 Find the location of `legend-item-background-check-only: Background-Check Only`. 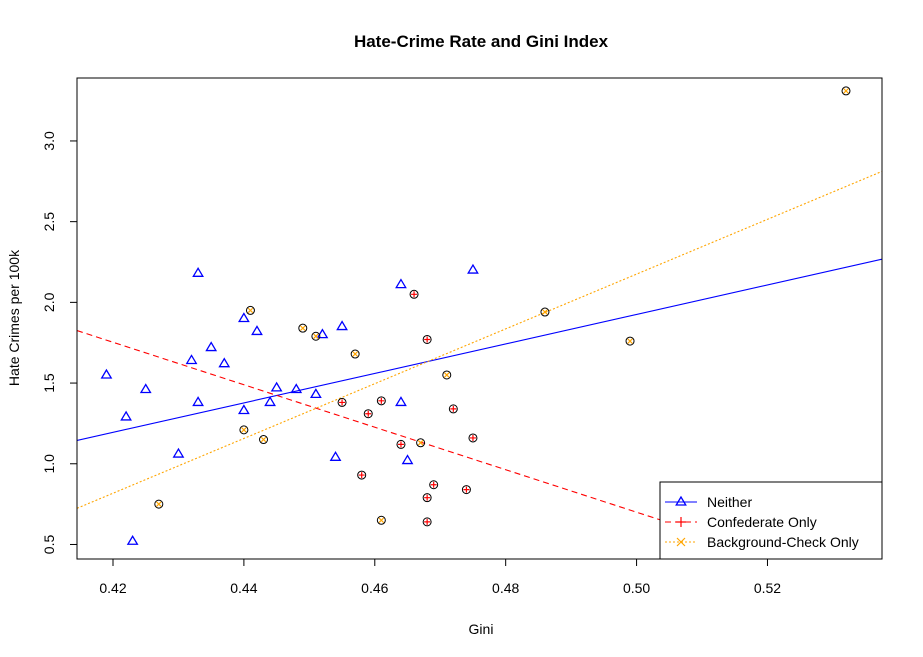

legend-item-background-check-only: Background-Check Only is located at coordinates (762, 542).